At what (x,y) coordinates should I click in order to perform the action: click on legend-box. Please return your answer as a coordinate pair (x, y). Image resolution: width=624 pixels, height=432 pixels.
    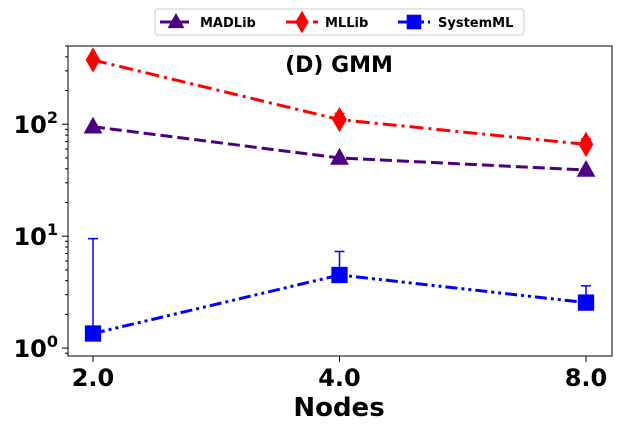
    Looking at the image, I should click on (339, 22).